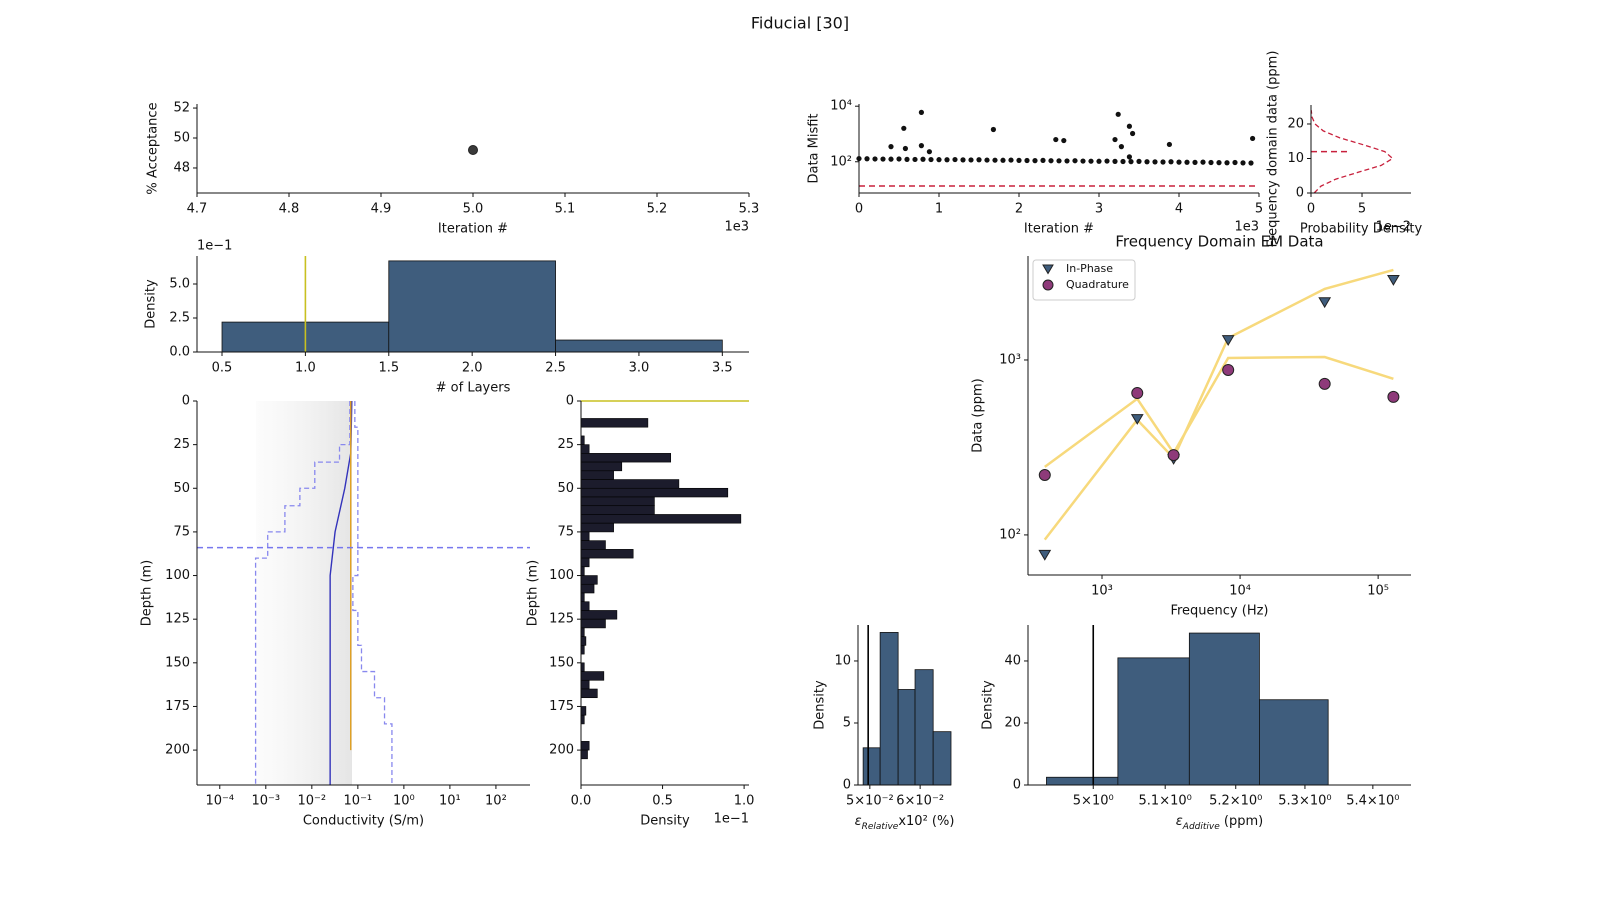  I want to click on y-tick-label: 5, so click(847, 722).